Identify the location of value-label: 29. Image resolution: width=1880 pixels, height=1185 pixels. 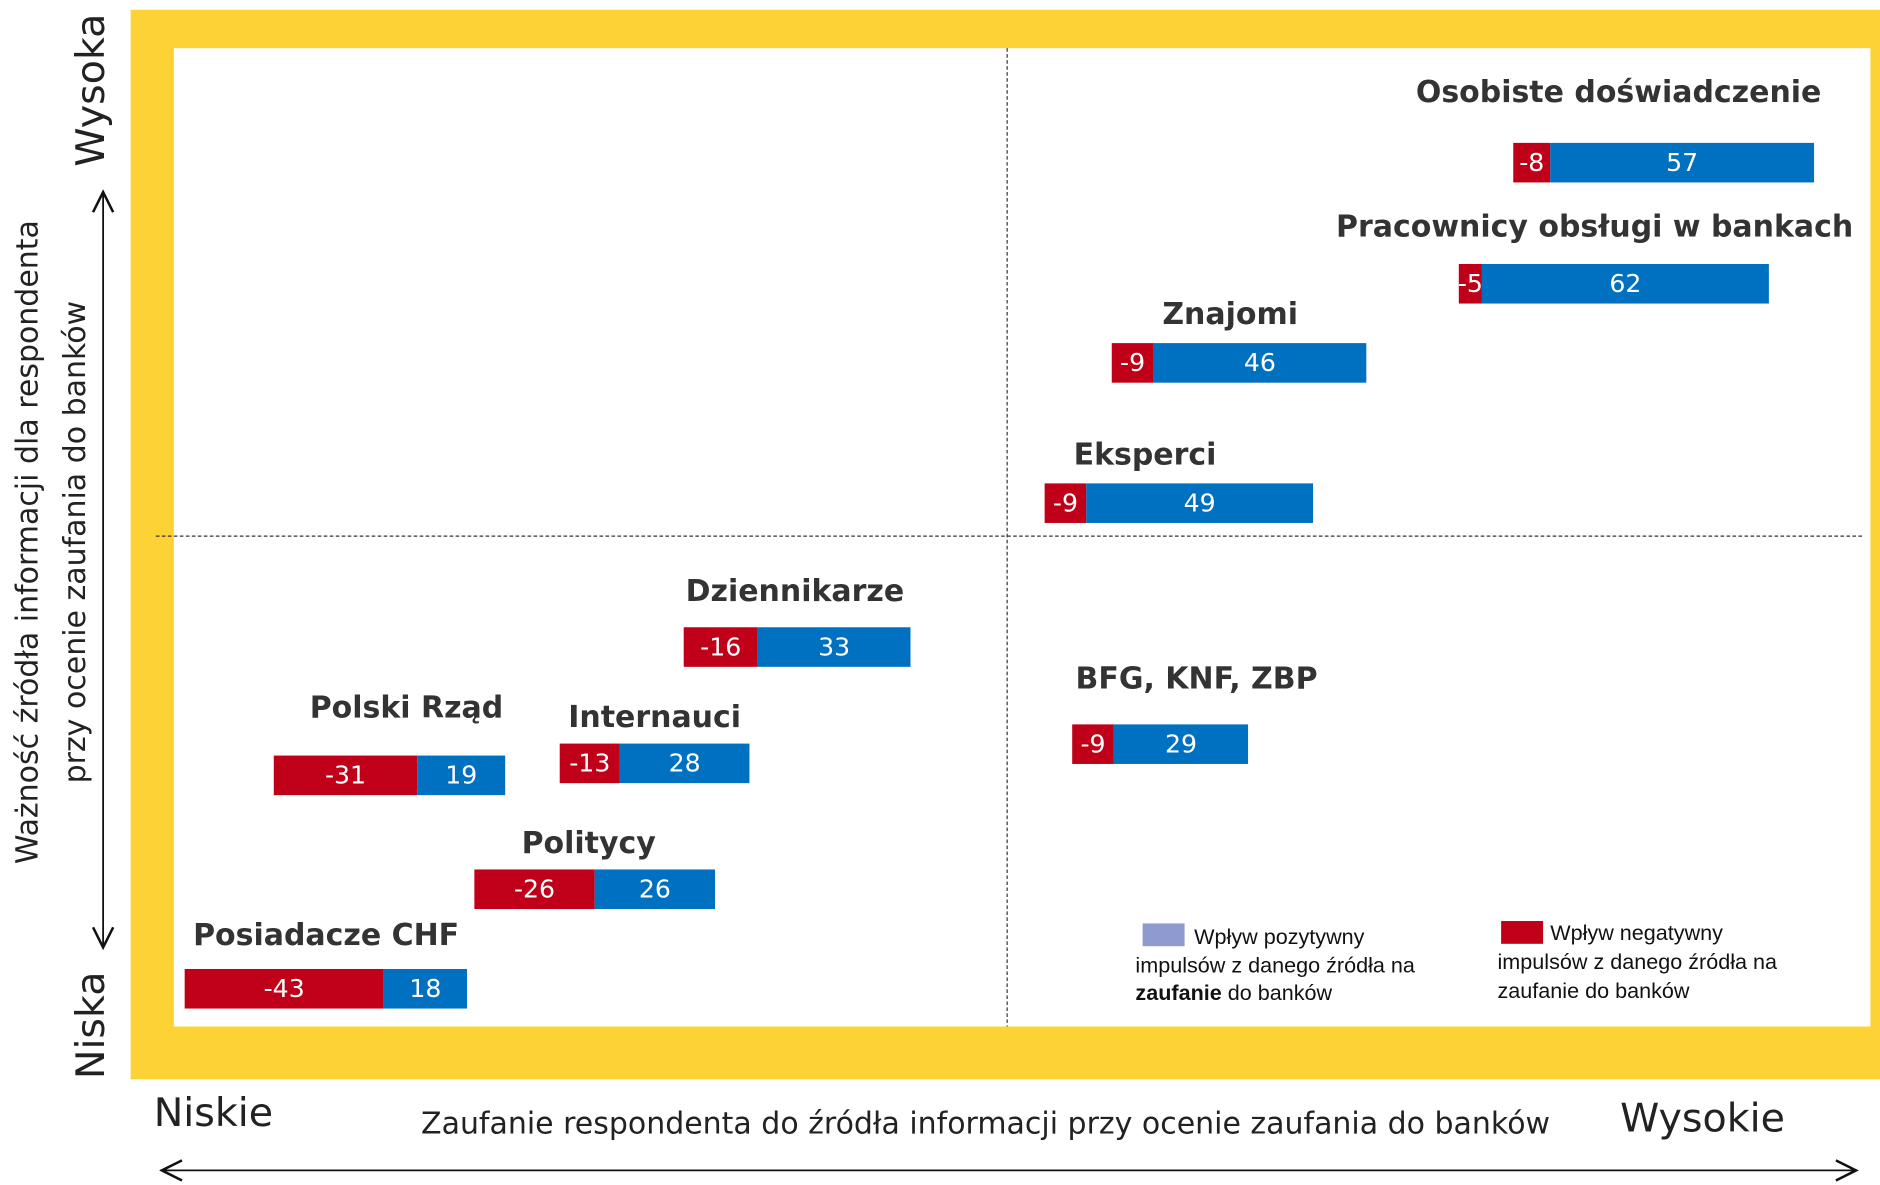
(1181, 743).